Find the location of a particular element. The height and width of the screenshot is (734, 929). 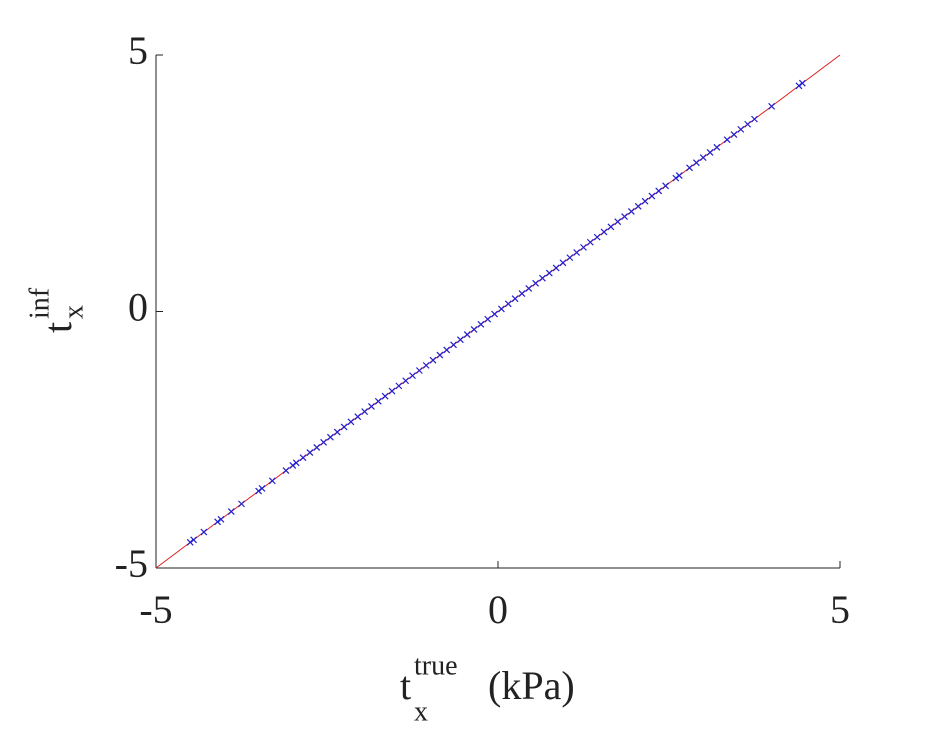

x-label-unit: (kPa) is located at coordinates (531, 685).